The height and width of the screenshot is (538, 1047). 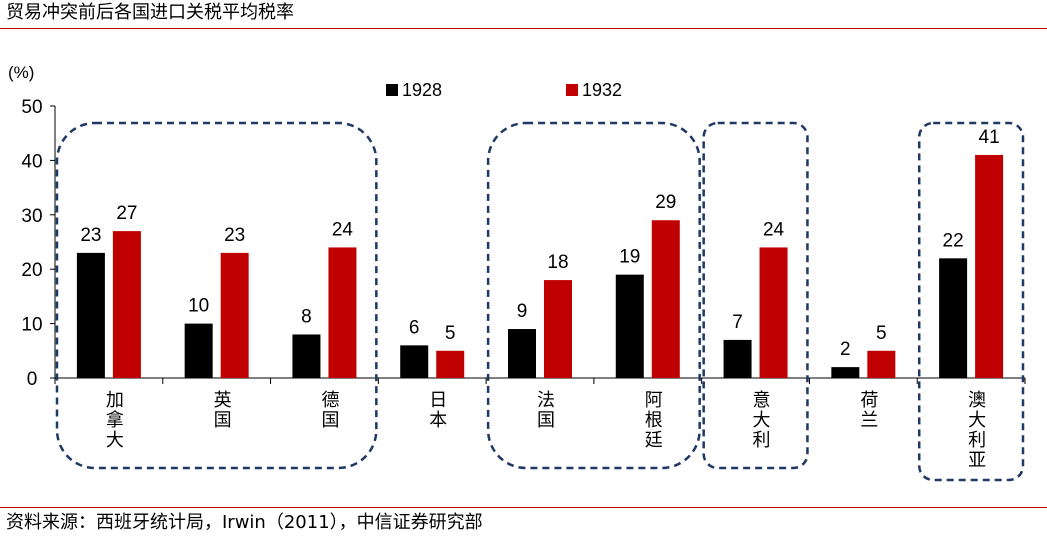 I want to click on y-tick-label: 20, so click(x=31, y=270).